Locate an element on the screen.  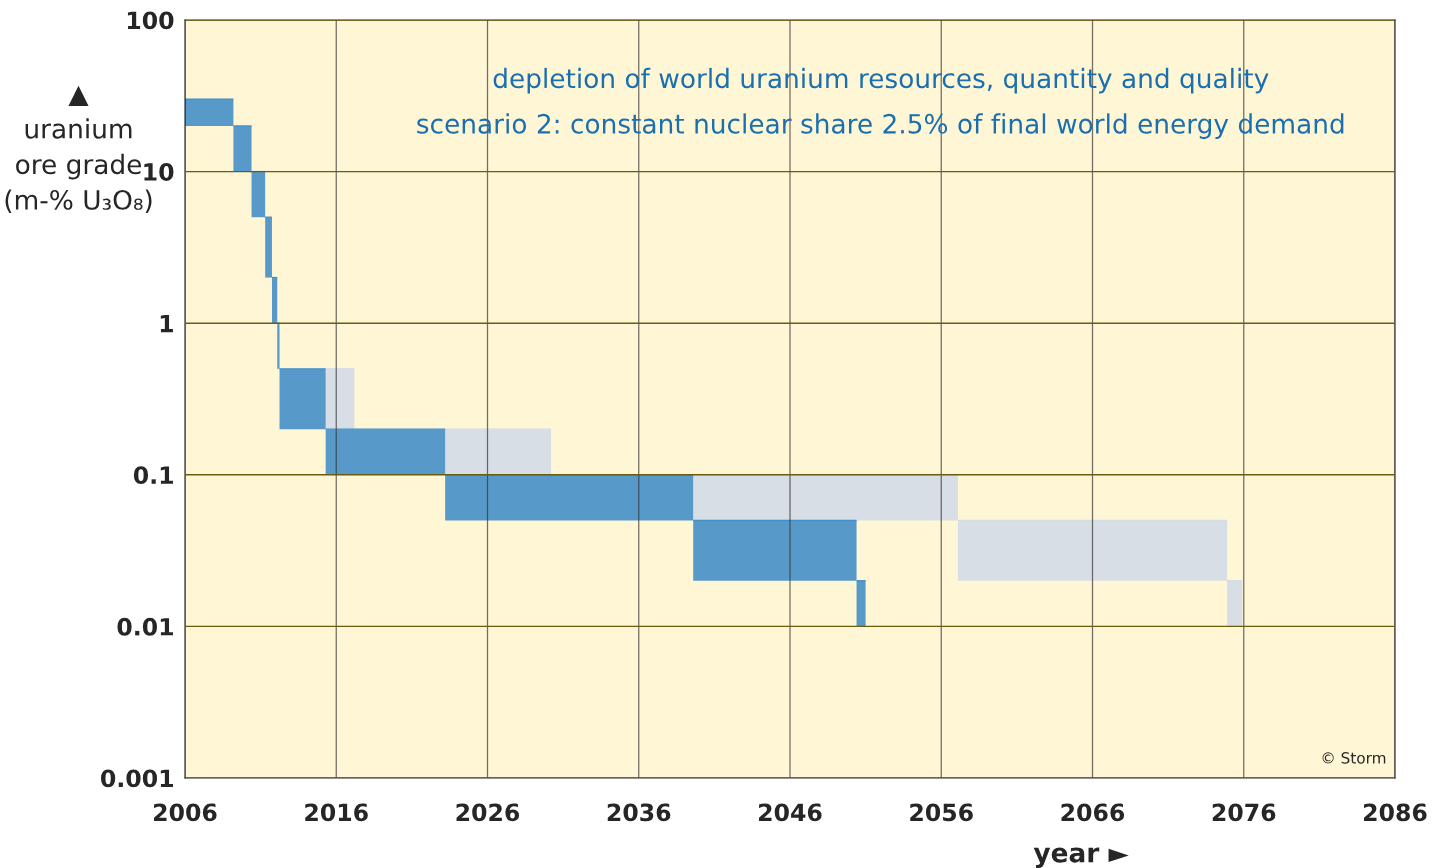
x-tick-label: 2076 is located at coordinates (1244, 812).